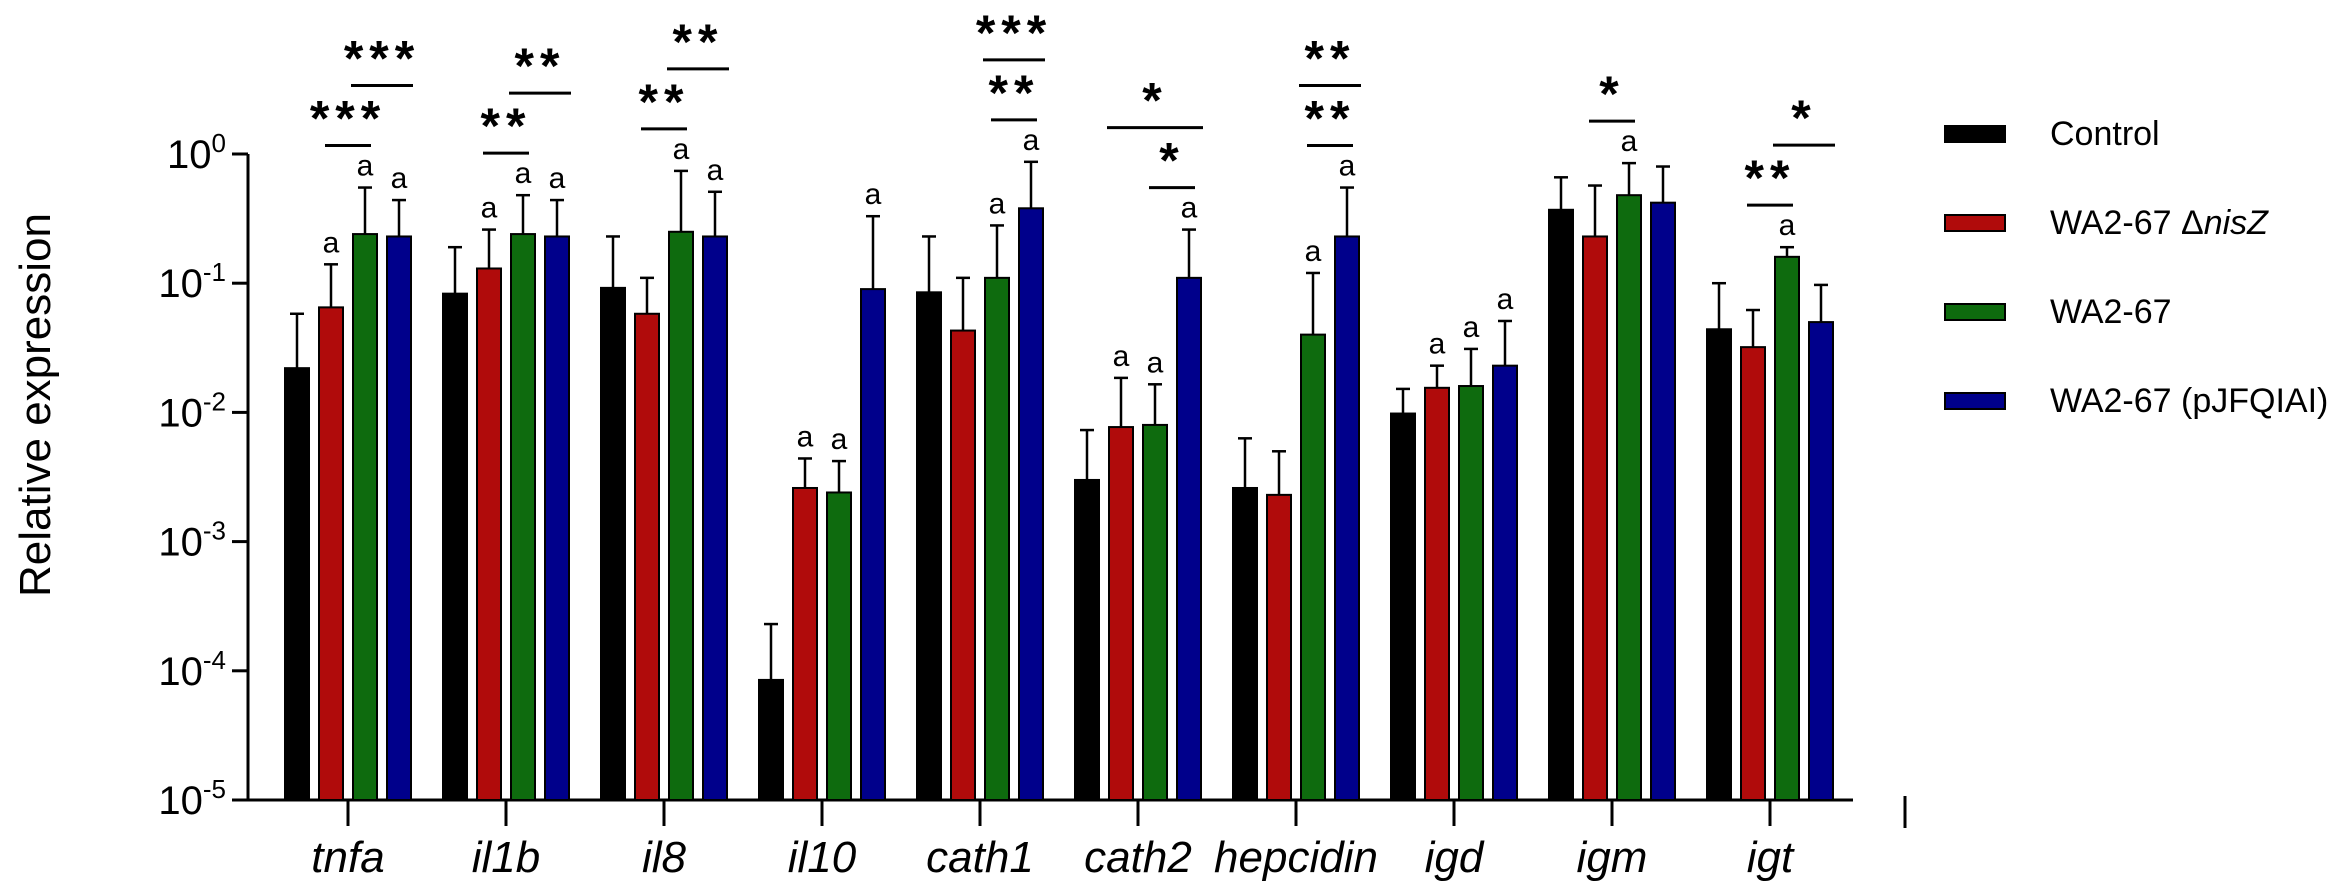  What do you see at coordinates (192, 669) in the screenshot?
I see `y-tick-label: 10⁻⁴` at bounding box center [192, 669].